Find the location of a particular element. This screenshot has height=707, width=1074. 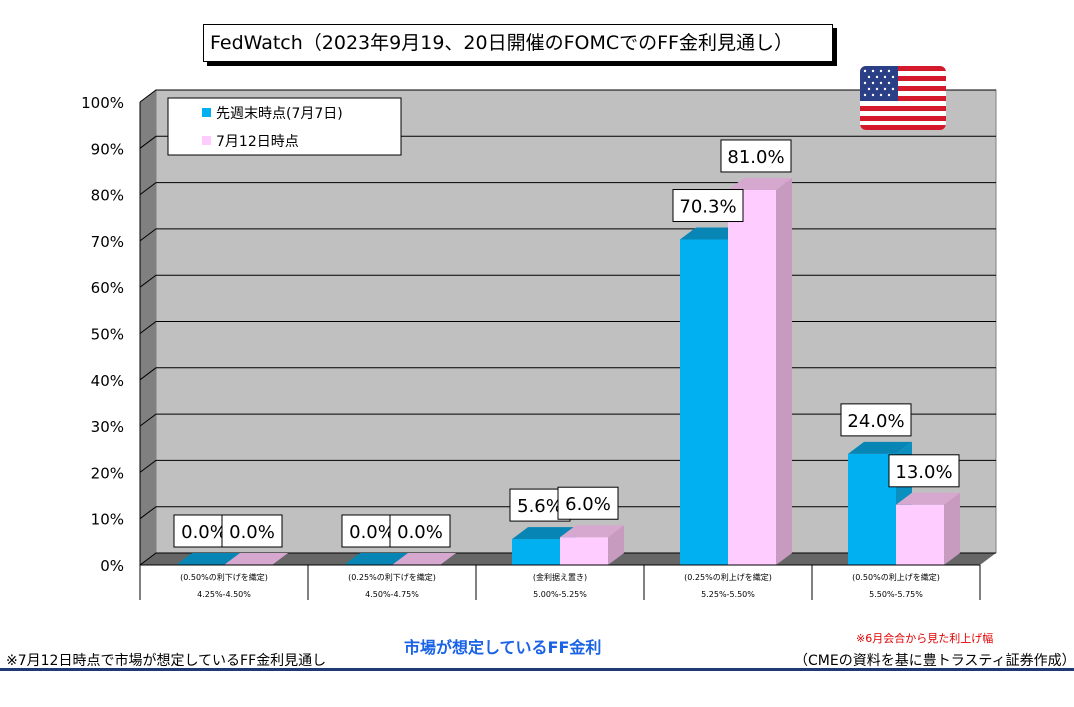

data-label: 6.0% is located at coordinates (588, 504).